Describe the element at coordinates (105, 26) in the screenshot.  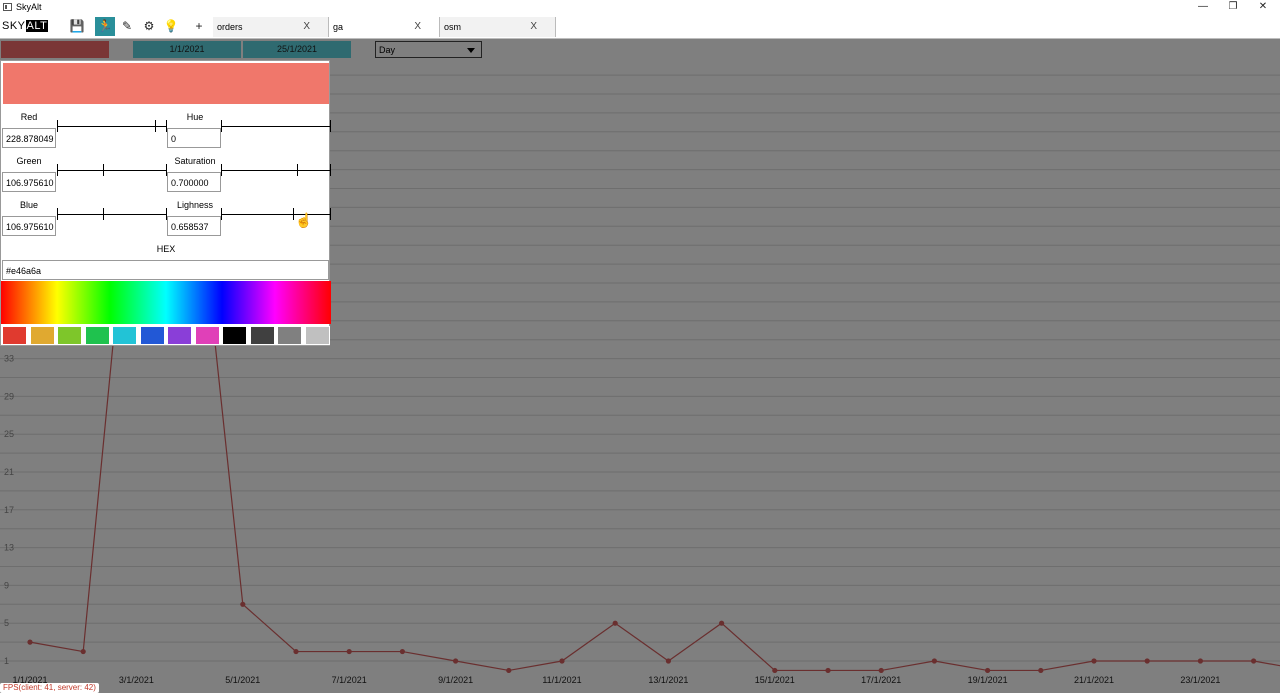
I see `run-icon: 🏃` at that location.